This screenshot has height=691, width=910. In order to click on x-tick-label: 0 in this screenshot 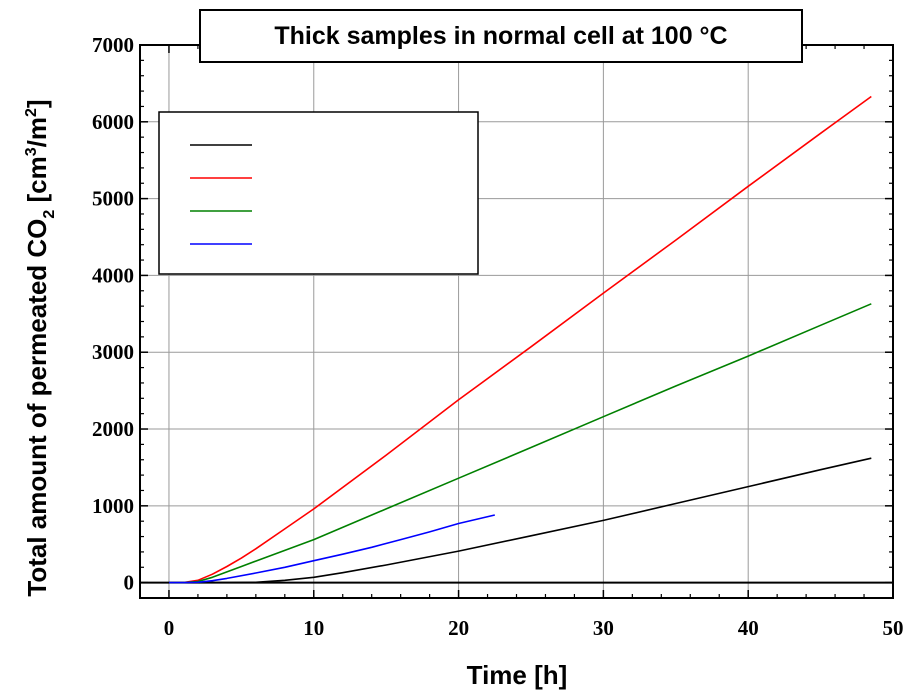, I will do `click(169, 628)`.